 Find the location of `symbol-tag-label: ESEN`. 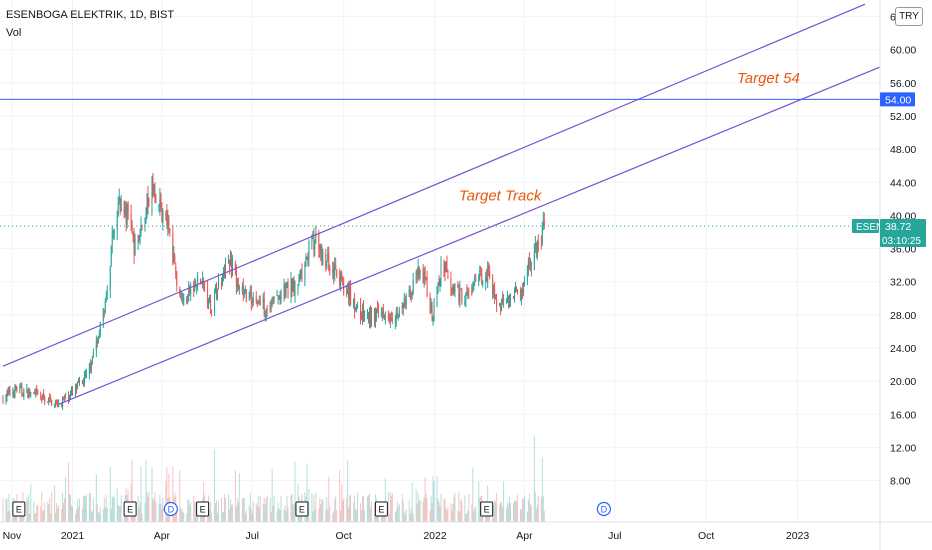

symbol-tag-label: ESEN is located at coordinates (869, 227).